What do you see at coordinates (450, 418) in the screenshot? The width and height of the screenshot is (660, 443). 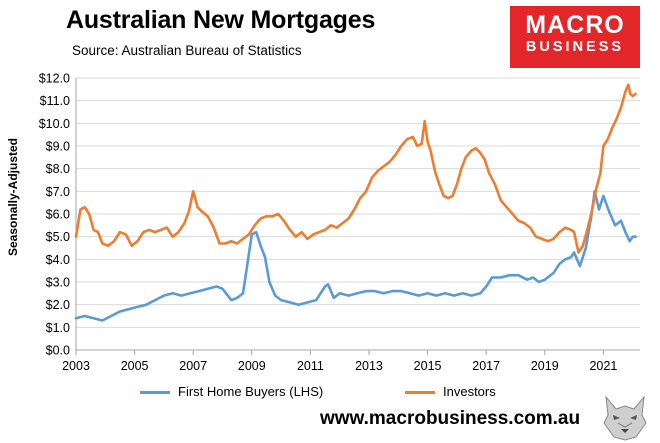 I see `website-url: www.macrobusiness.com.au` at bounding box center [450, 418].